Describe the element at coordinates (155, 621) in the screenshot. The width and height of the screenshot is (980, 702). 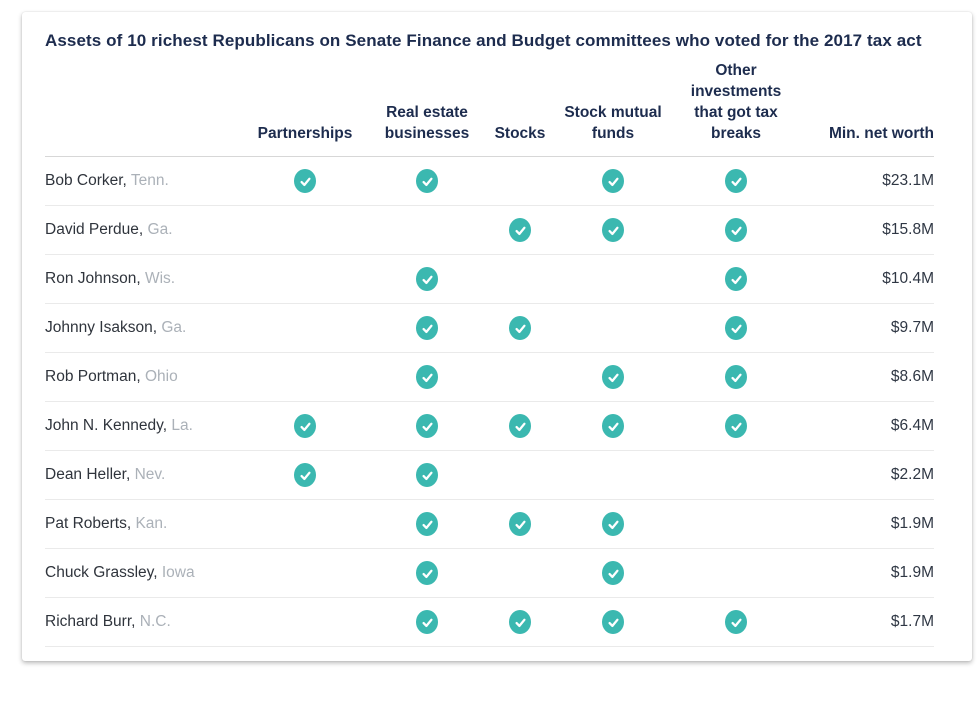
I see `senator-state: N.C.` at that location.